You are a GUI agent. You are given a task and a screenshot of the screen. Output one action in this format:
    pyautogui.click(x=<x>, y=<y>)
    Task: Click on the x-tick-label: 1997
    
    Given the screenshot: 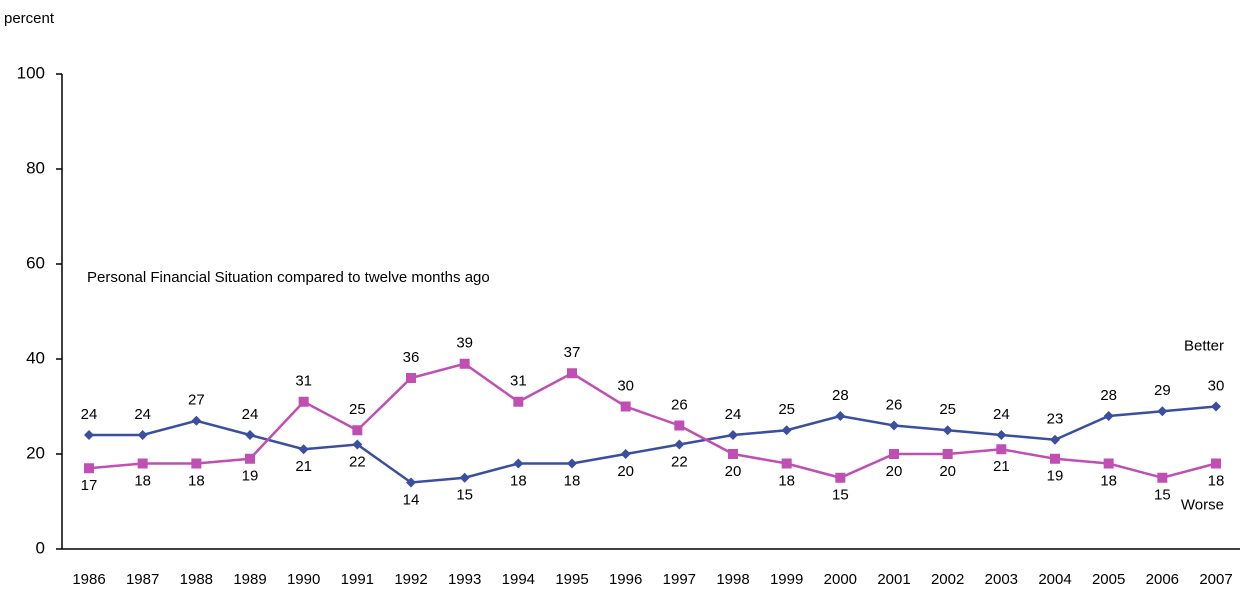 What is the action you would take?
    pyautogui.click(x=679, y=579)
    